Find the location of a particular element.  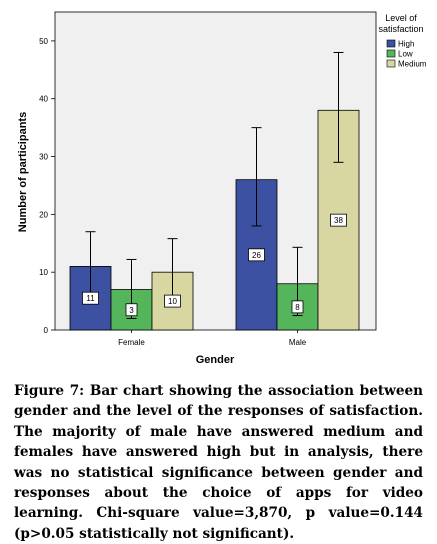

data-label: 11 is located at coordinates (90, 298).